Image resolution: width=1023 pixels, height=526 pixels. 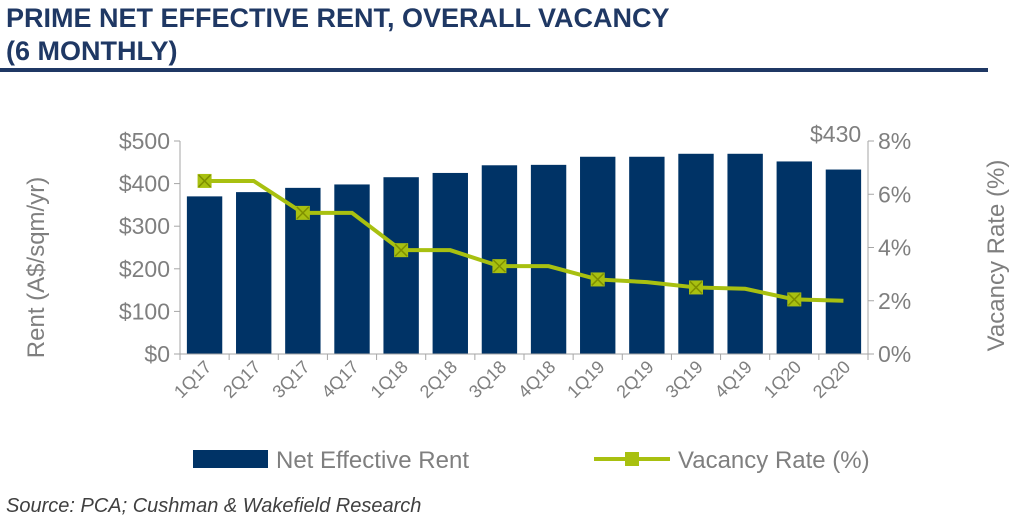 What do you see at coordinates (192, 379) in the screenshot?
I see `x-tick-label: 1Q17` at bounding box center [192, 379].